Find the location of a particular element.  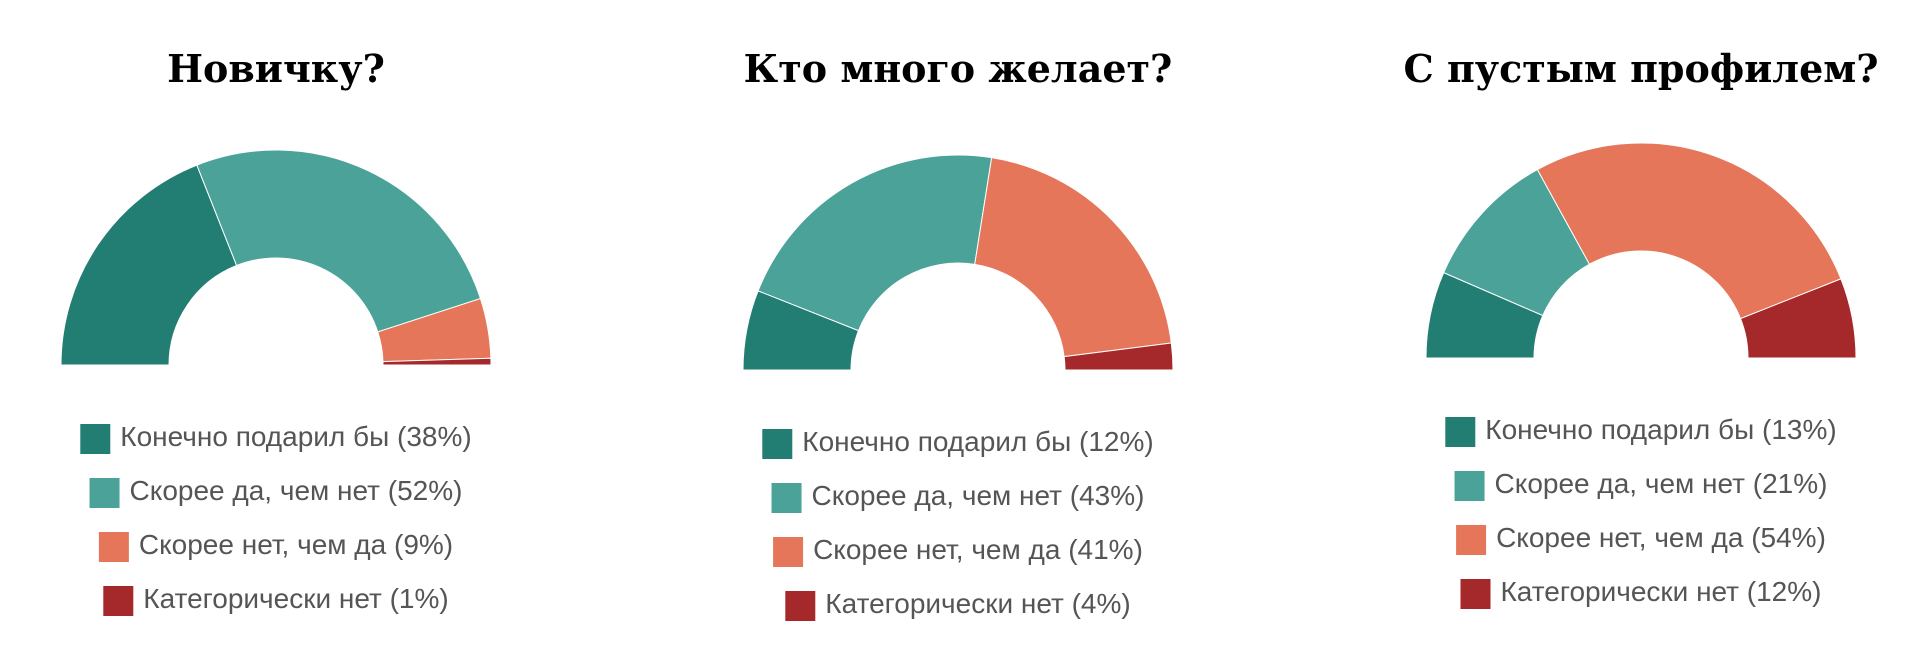

legend-entry: Категорически нет (4%) is located at coordinates (958, 604).